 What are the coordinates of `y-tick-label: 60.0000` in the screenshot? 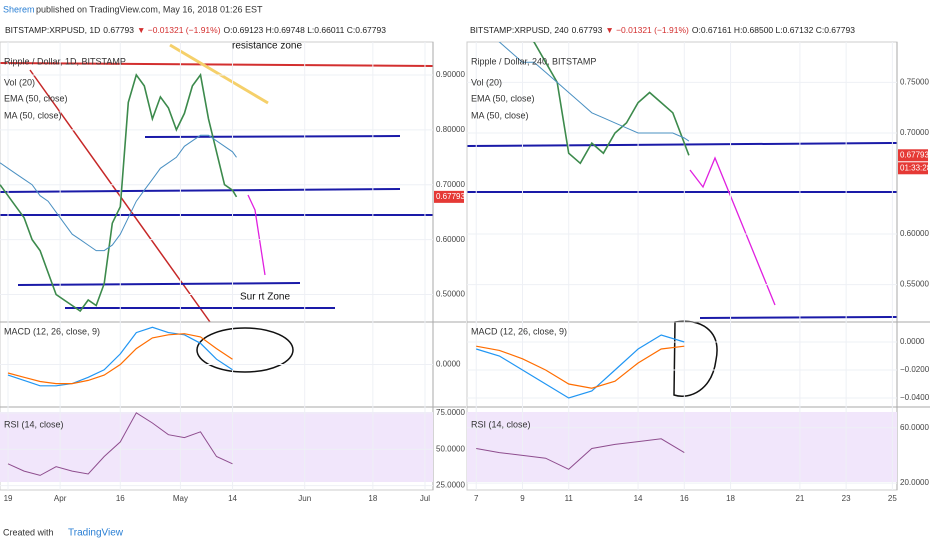 It's located at (914, 427).